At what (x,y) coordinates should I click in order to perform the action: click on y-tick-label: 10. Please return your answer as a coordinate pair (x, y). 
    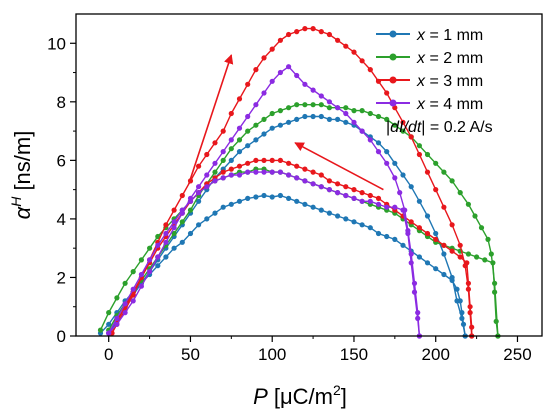
    Looking at the image, I should click on (56, 43).